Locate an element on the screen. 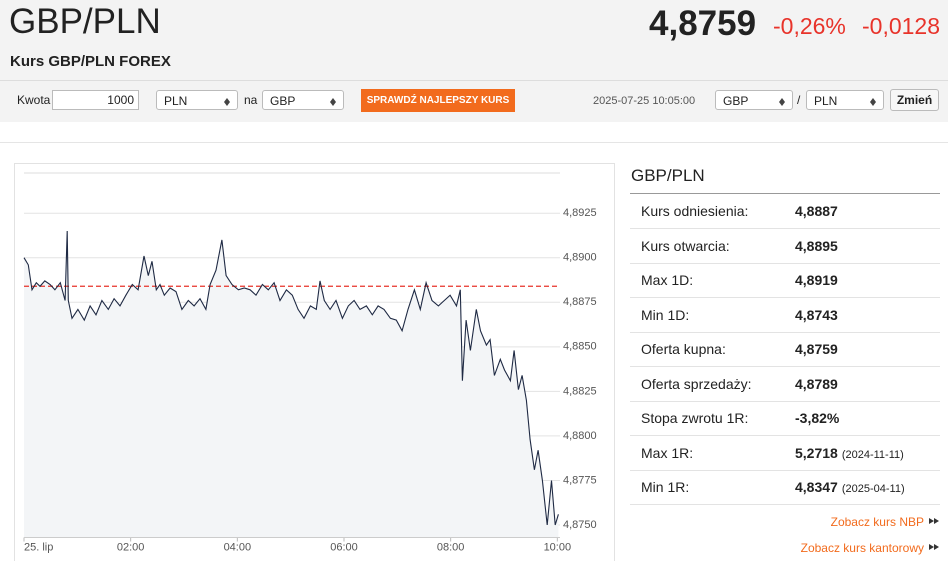 The image size is (948, 561). stat-number: 4,8743 is located at coordinates (816, 314).